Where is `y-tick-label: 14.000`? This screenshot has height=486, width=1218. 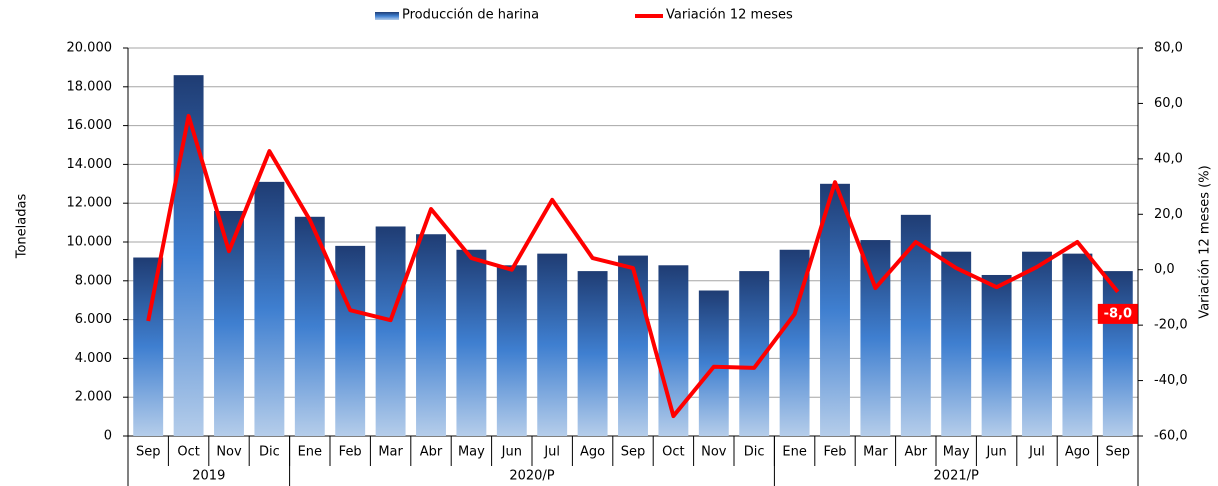 y-tick-label: 14.000 is located at coordinates (90, 164).